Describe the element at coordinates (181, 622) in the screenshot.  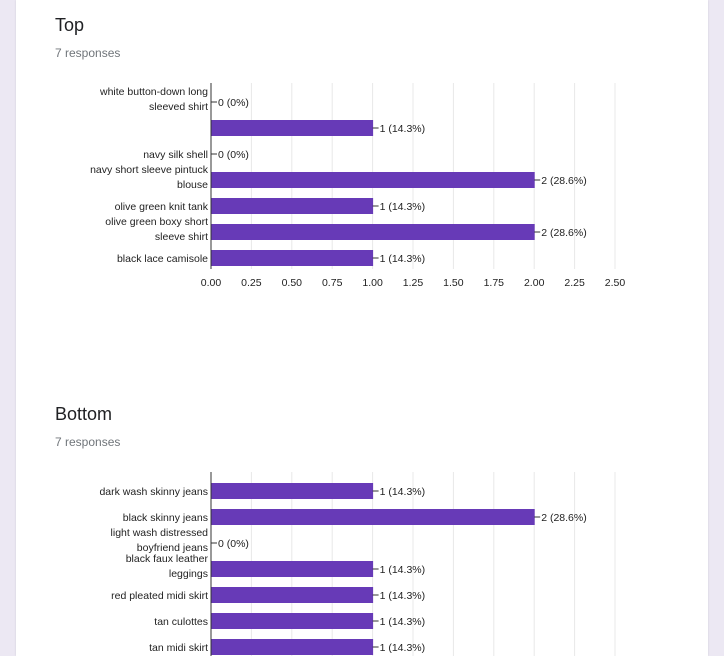
I see `bottom-category-label: tan culottes` at that location.